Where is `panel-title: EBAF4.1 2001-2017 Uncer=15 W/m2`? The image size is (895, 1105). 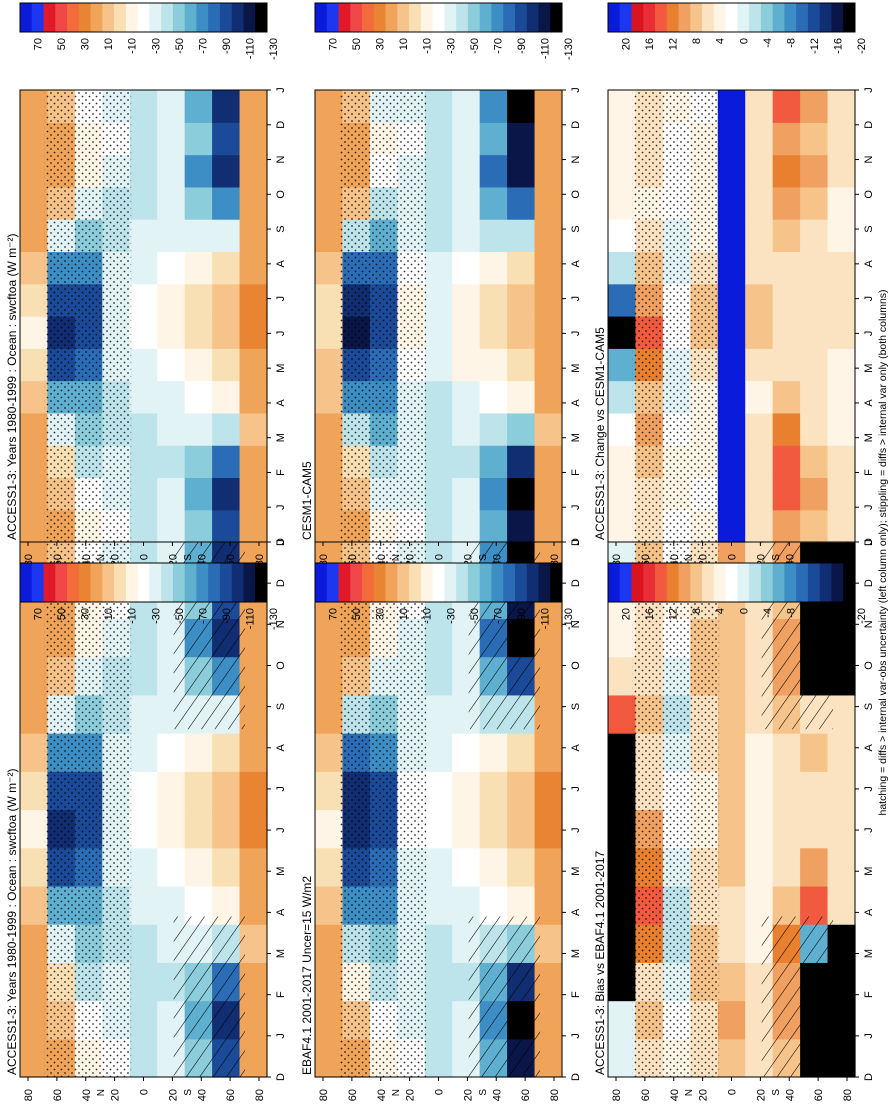
panel-title: EBAF4.1 2001-2017 Uncer=15 W/m2 is located at coordinates (307, 975).